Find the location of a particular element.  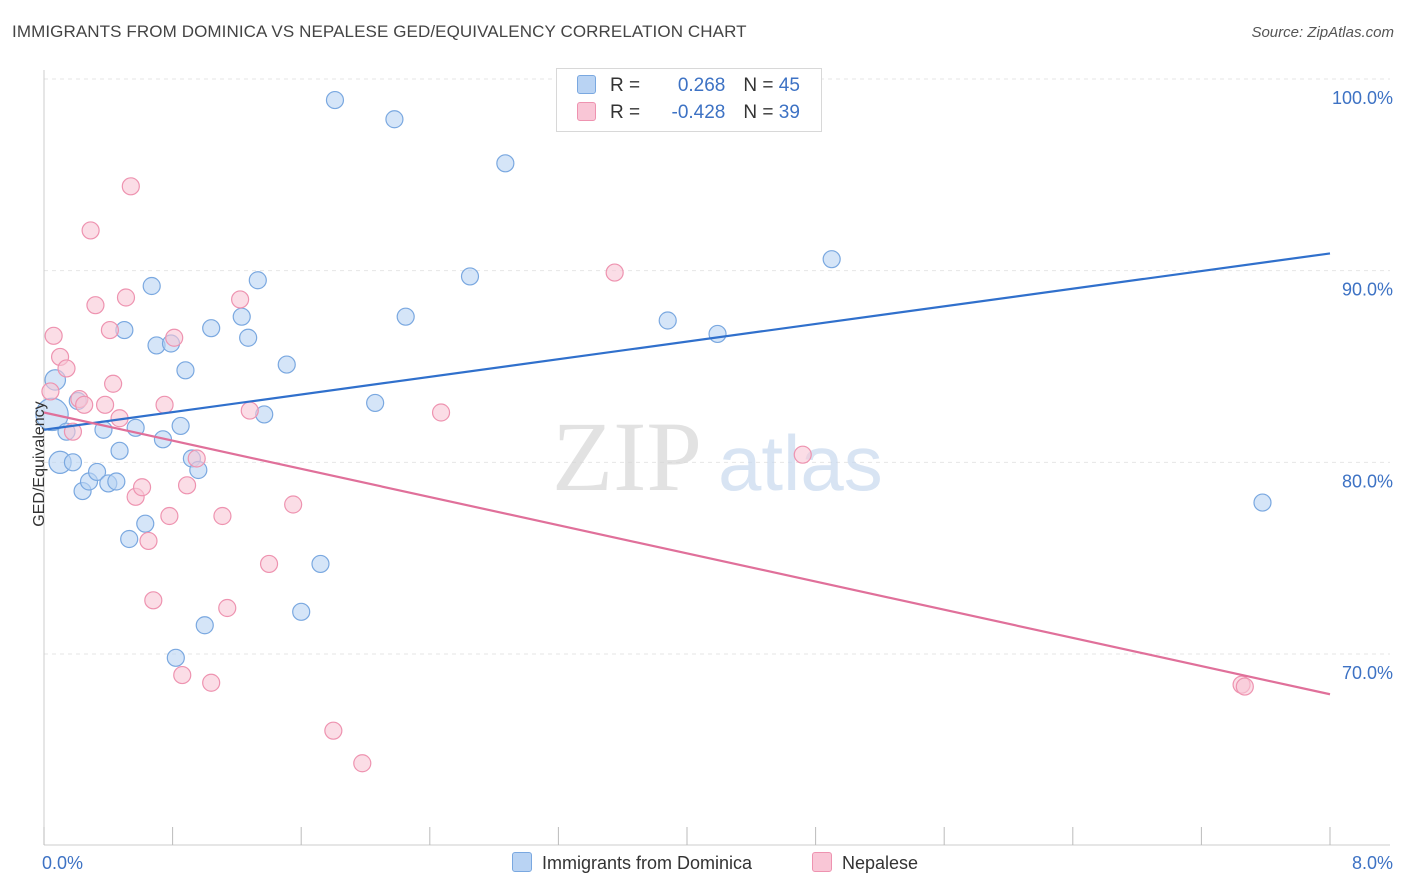

stats-legend-row-nepalese: R = -0.428 N = 39 is located at coordinates (688, 115).